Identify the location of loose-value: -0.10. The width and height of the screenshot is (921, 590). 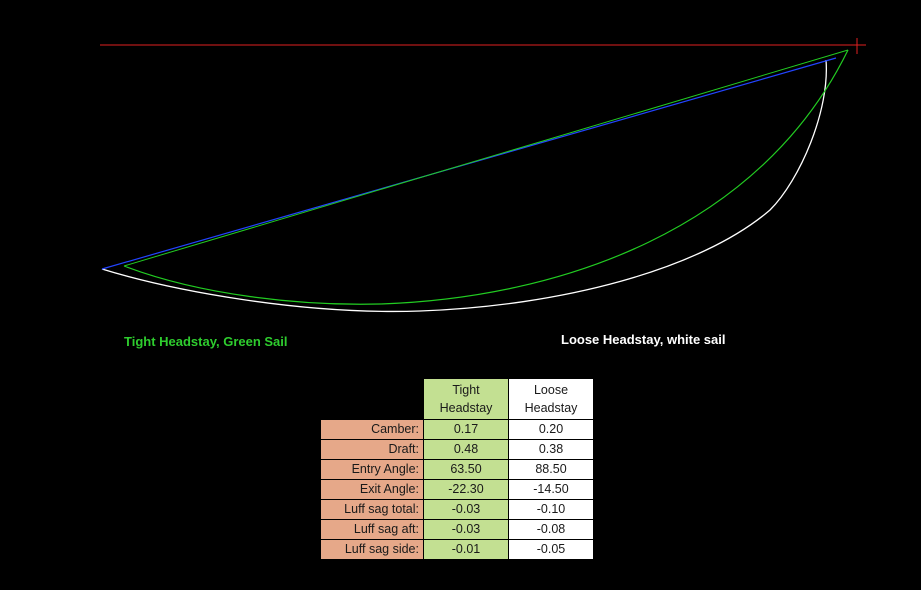
(551, 509).